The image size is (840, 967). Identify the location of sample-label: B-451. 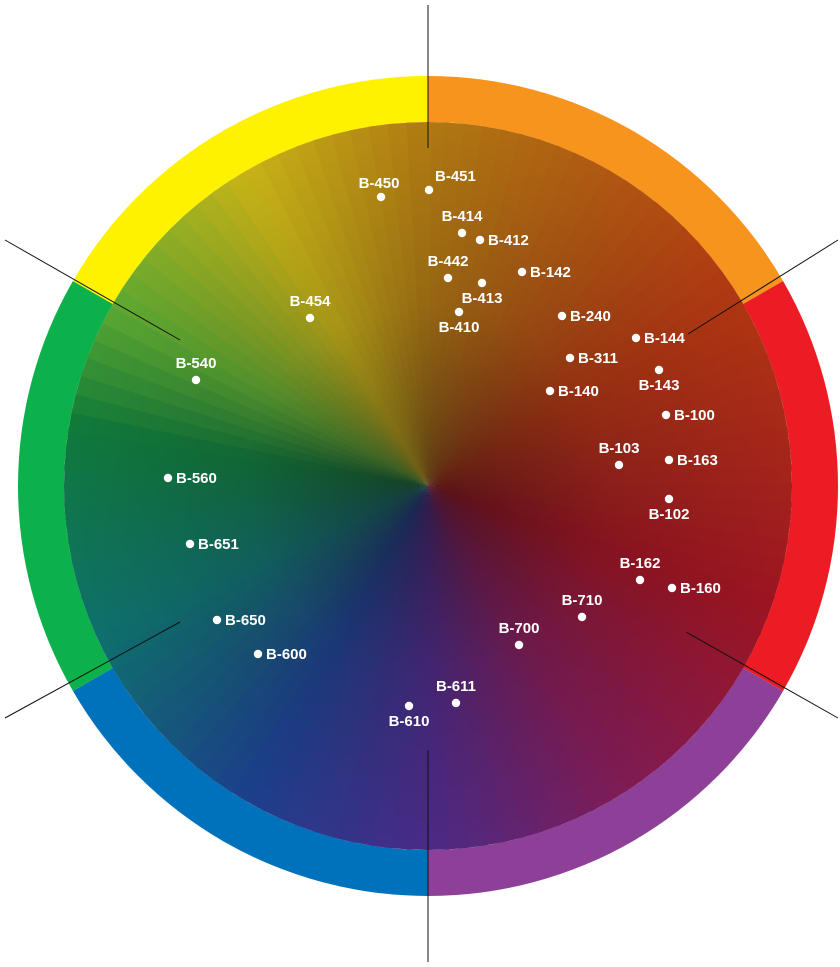
(455, 176).